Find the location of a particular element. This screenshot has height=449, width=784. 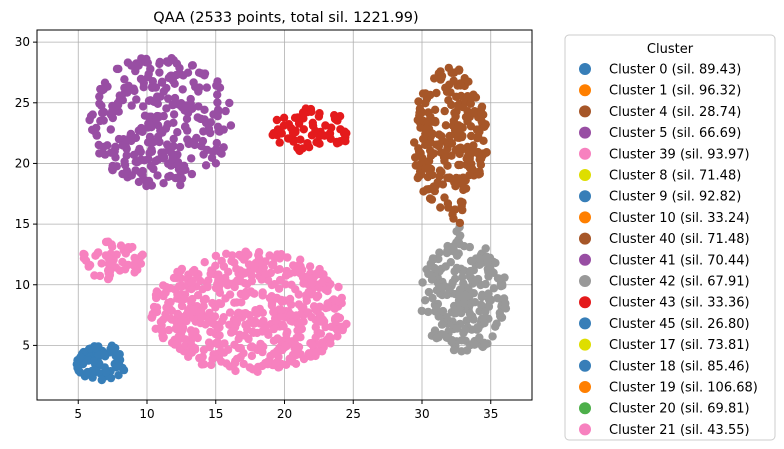

y-tick-label: 10 is located at coordinates (22, 285).